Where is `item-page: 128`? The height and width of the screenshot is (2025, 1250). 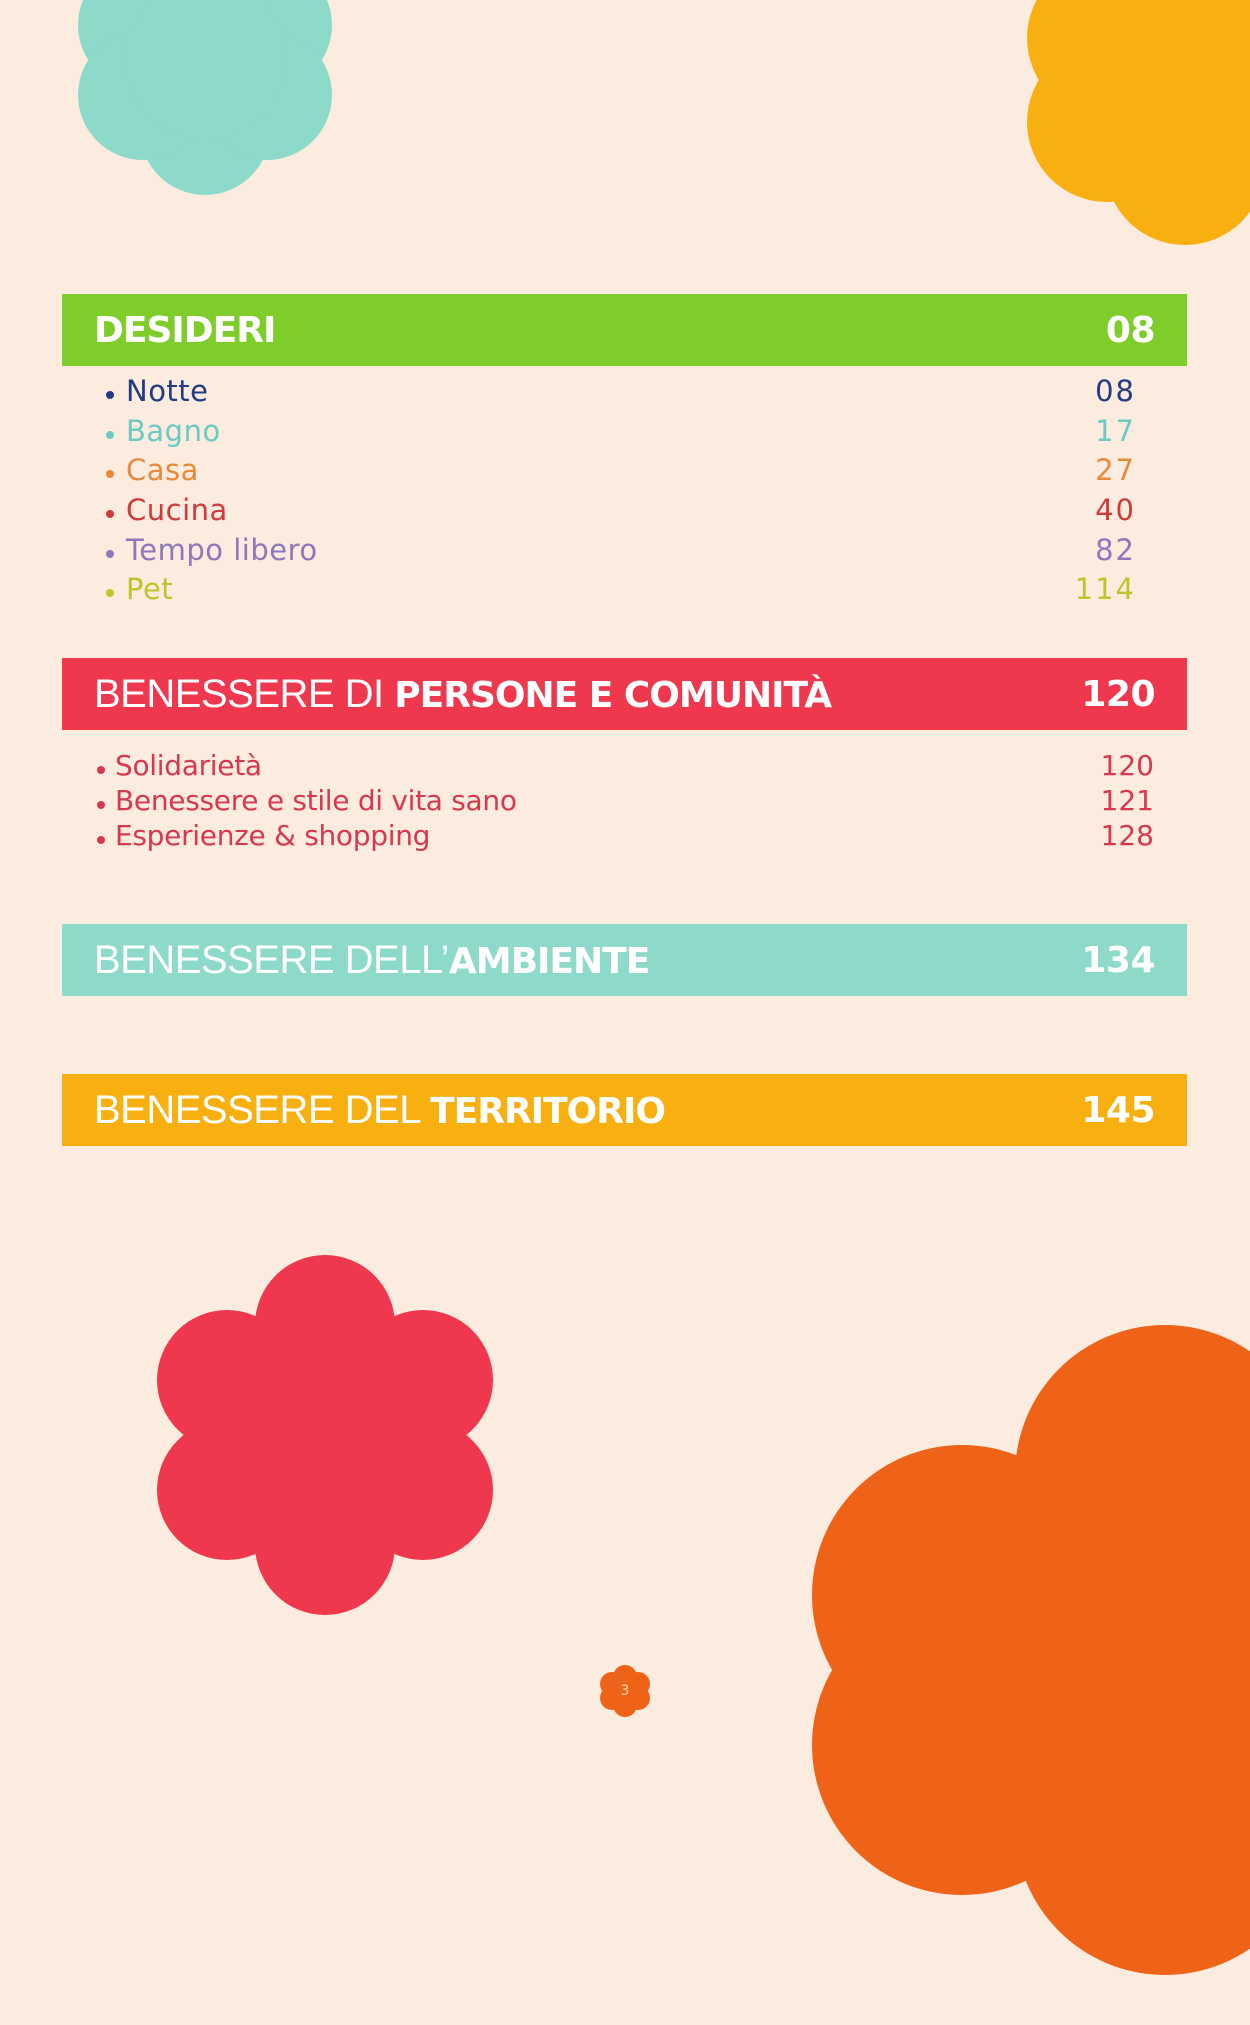 item-page: 128 is located at coordinates (1127, 835).